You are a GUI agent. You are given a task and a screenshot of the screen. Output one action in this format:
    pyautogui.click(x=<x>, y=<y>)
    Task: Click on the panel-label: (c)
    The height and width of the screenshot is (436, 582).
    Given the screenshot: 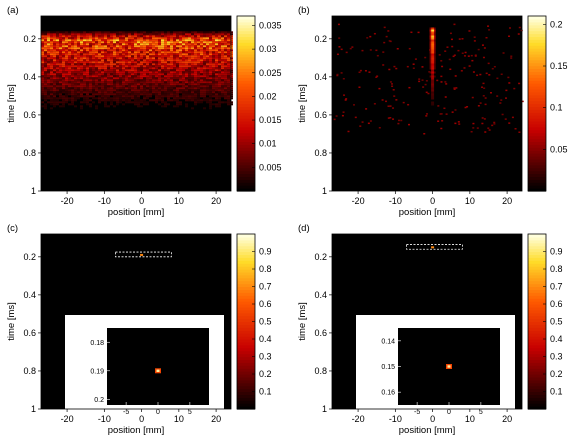 What is the action you would take?
    pyautogui.click(x=12, y=228)
    